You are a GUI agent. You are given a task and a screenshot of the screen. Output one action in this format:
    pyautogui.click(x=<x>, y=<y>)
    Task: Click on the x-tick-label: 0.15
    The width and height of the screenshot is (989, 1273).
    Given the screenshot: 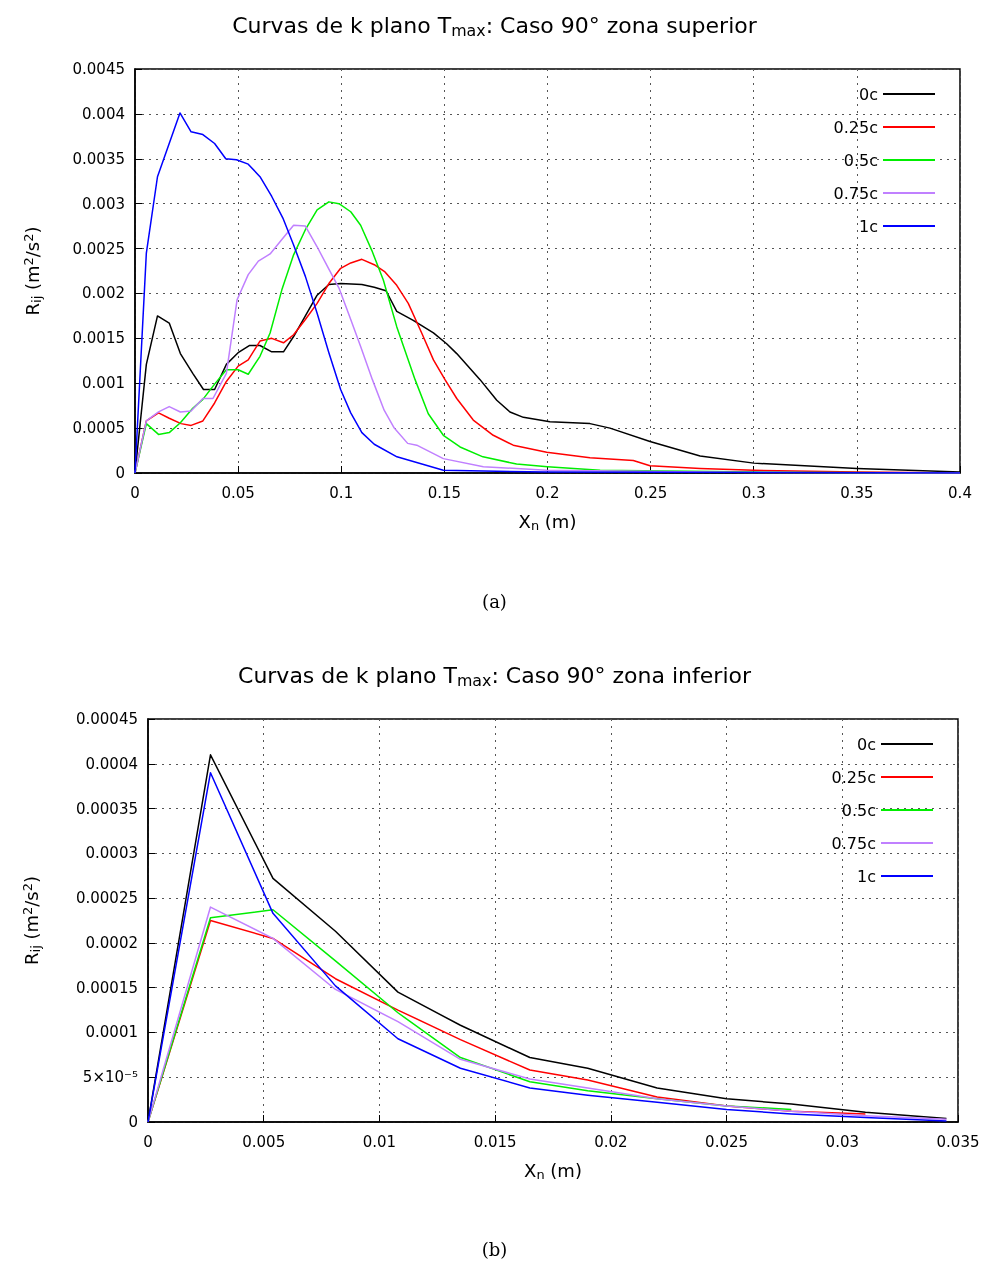 What is the action you would take?
    pyautogui.click(x=444, y=492)
    